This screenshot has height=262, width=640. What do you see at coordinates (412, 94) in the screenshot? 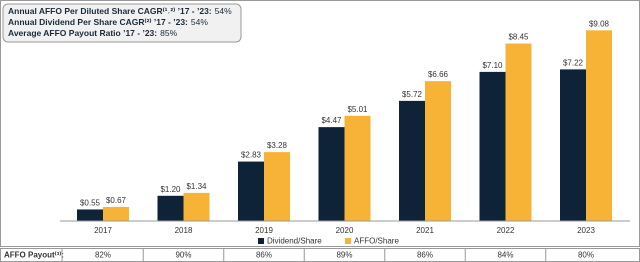
I see `value-label: $5.72` at bounding box center [412, 94].